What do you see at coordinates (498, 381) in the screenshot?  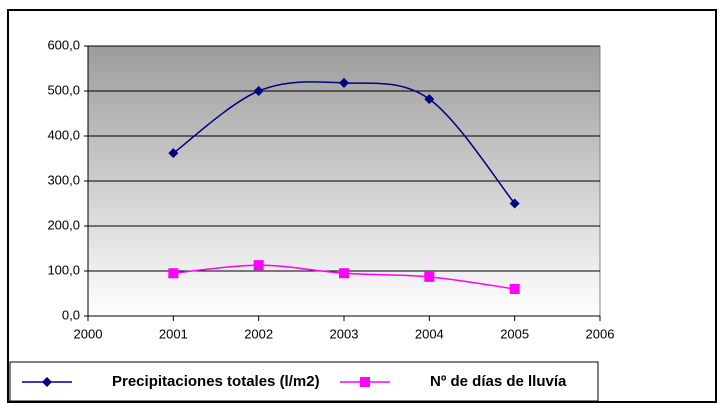 I see `legend-label: Nº de días de lluvía` at bounding box center [498, 381].